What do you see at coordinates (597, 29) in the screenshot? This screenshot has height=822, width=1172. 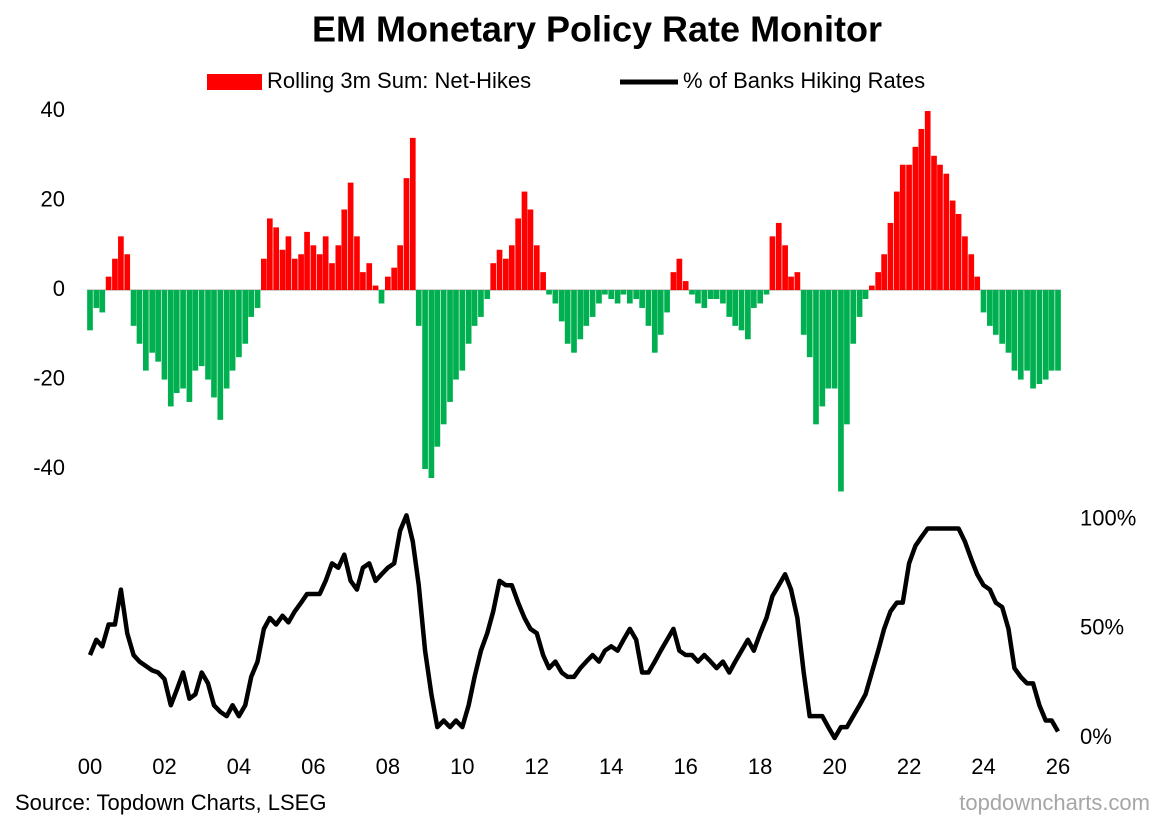 I see `chart-title: EM Monetary Policy Rate Monitor` at bounding box center [597, 29].